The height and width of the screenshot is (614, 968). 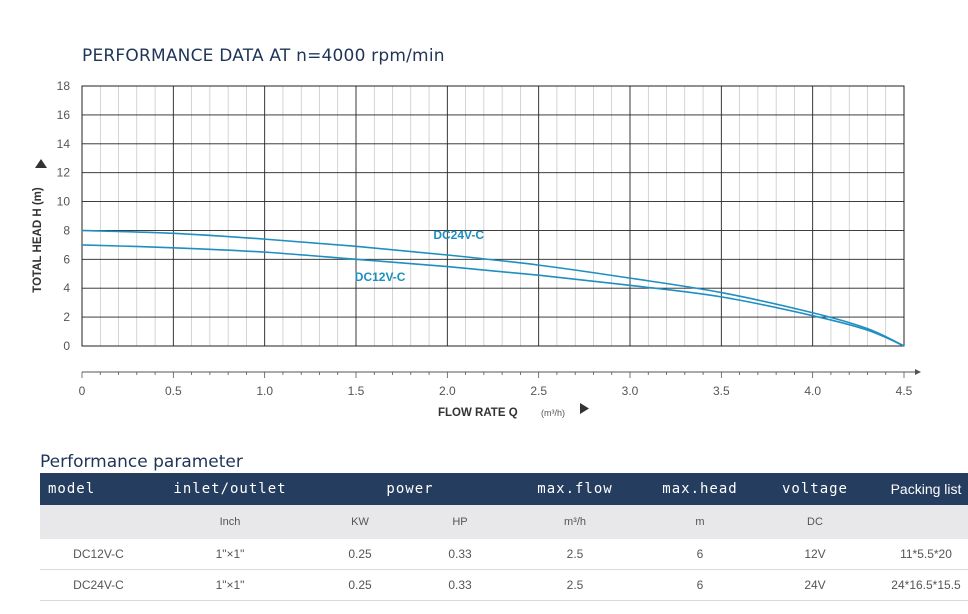 I want to click on x-label-arrow-icon, so click(x=584, y=408).